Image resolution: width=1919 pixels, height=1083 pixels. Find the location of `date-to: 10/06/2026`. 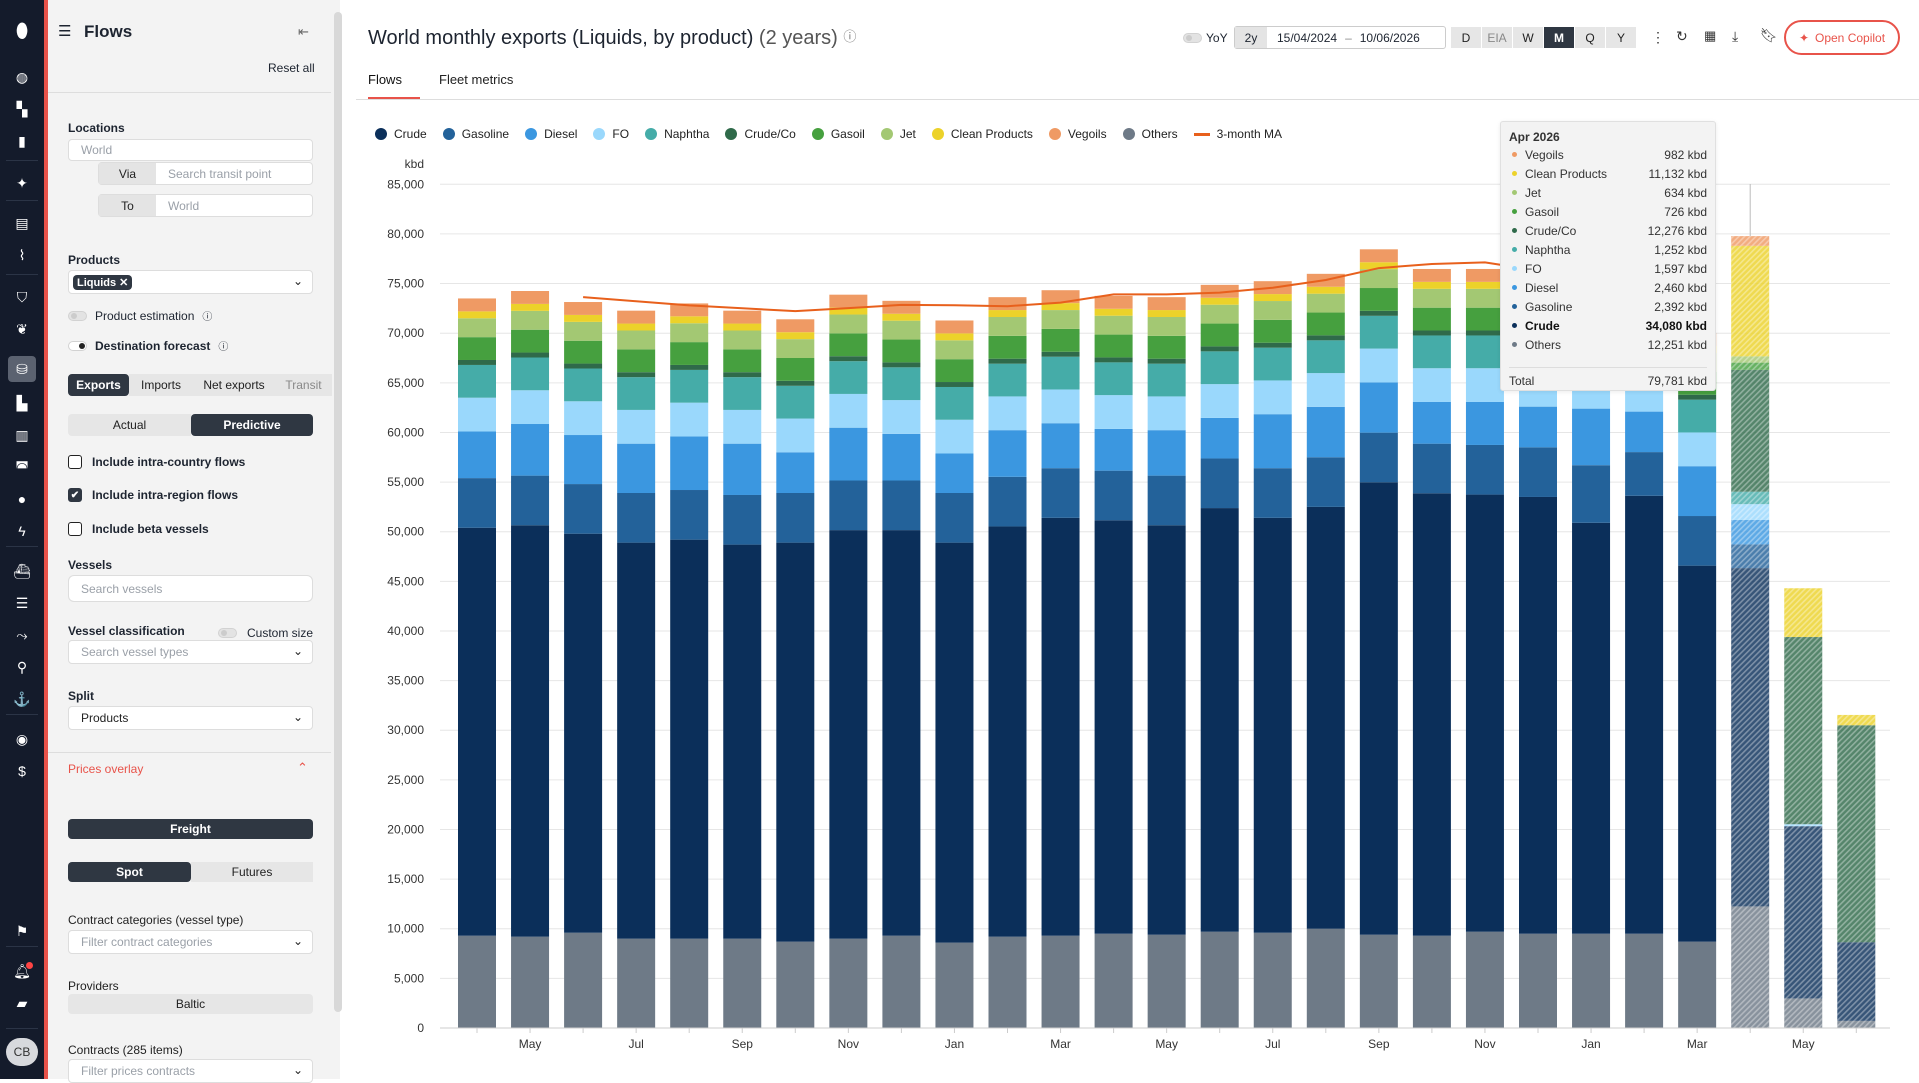

date-to: 10/06/2026 is located at coordinates (1389, 37).